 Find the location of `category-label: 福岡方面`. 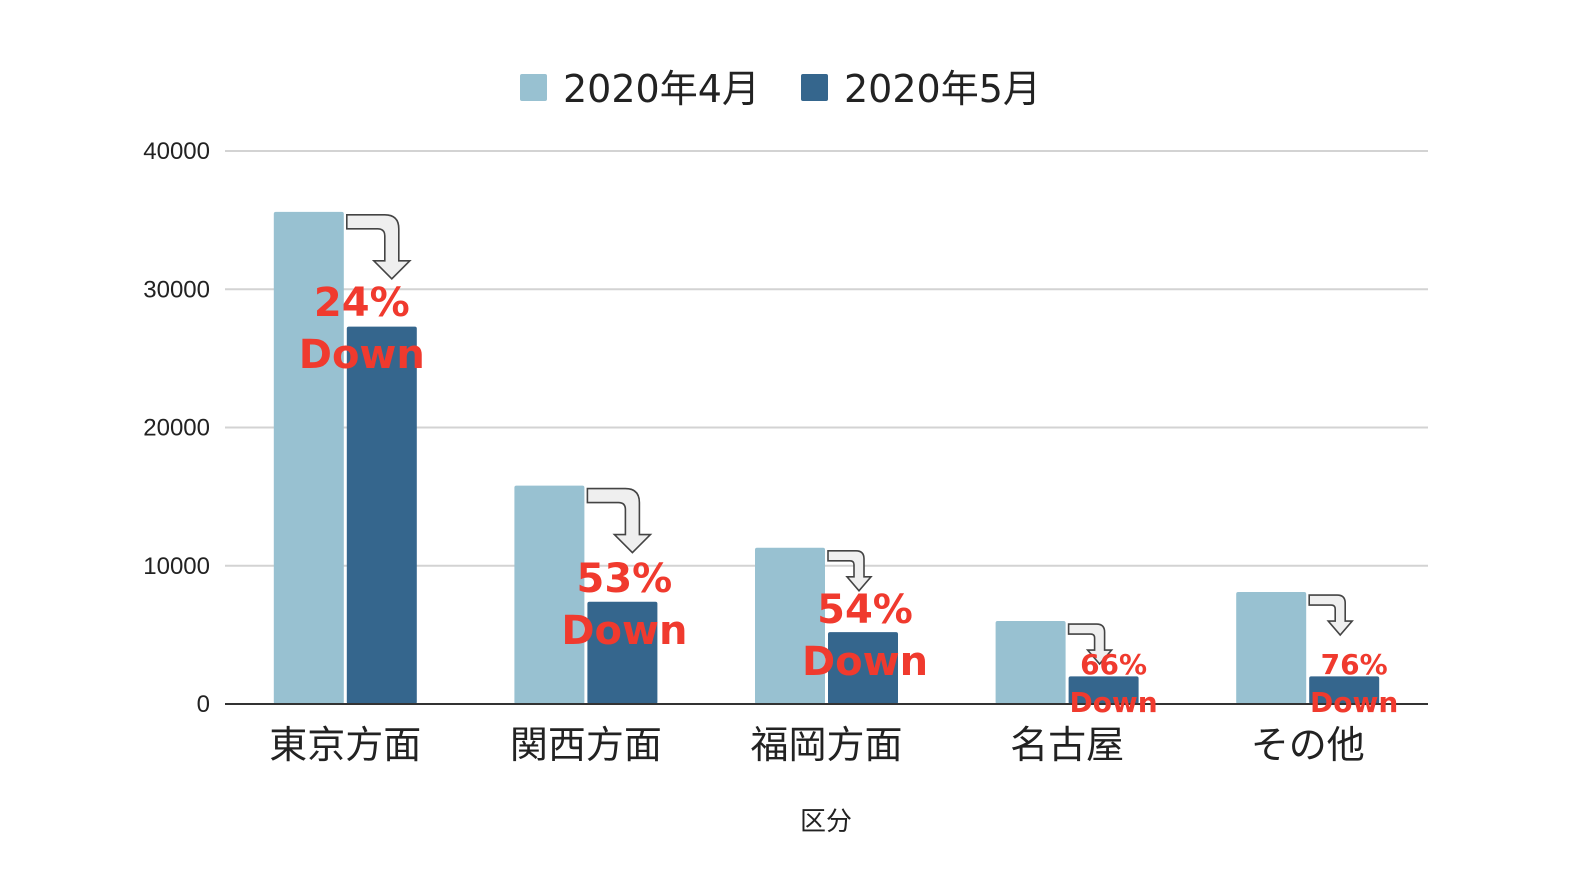

category-label: 福岡方面 is located at coordinates (826, 745).